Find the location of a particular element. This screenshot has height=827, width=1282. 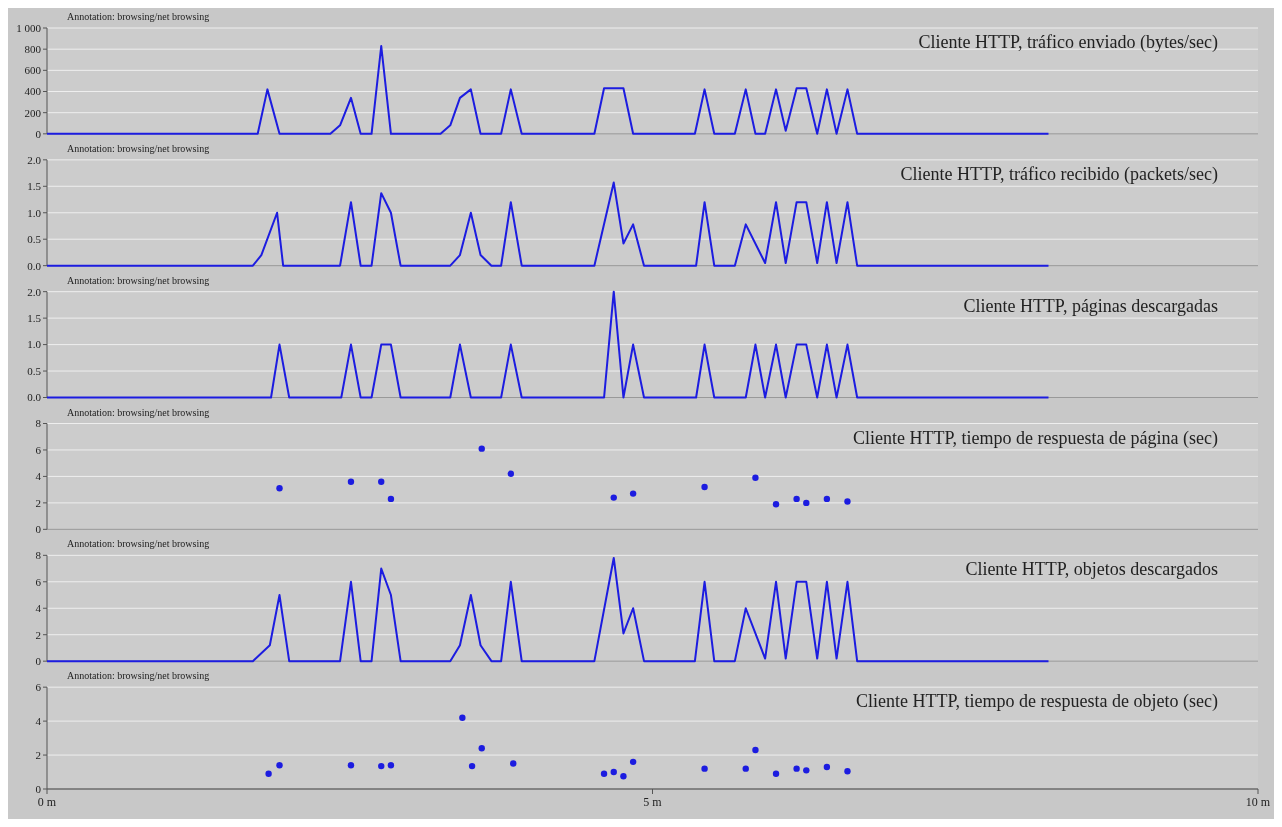

y-tick-label: 600 is located at coordinates (33, 70).